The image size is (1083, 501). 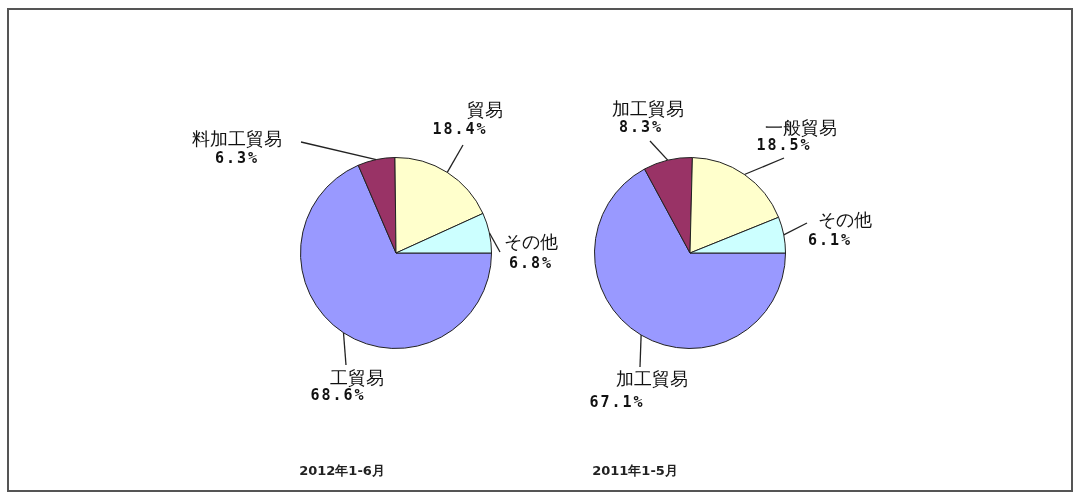 What do you see at coordinates (460, 128) in the screenshot?
I see `data-label: 18.4%` at bounding box center [460, 128].